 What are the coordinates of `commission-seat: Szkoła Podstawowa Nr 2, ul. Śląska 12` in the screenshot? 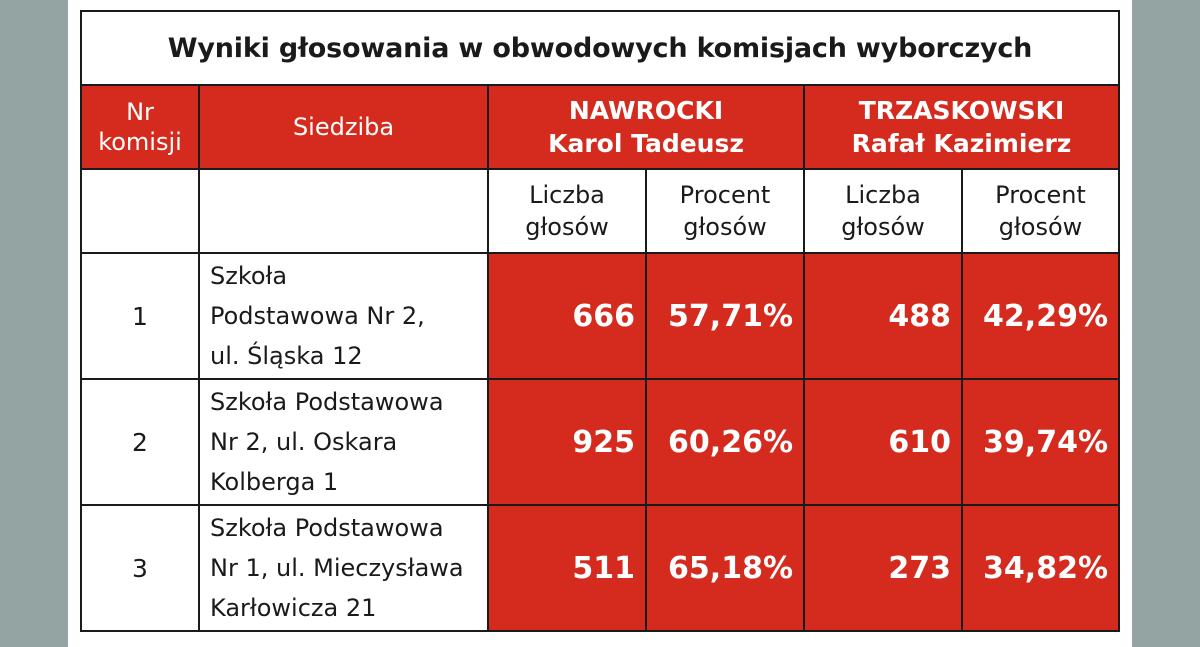 It's located at (343, 316).